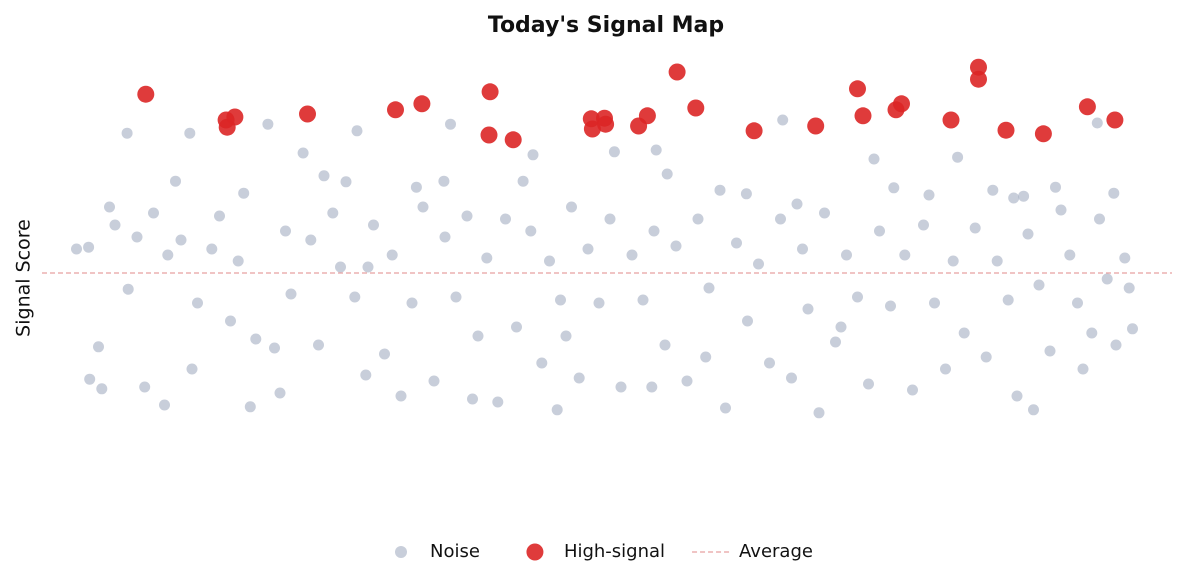  I want to click on y-axis-label: Signal Score, so click(24, 278).